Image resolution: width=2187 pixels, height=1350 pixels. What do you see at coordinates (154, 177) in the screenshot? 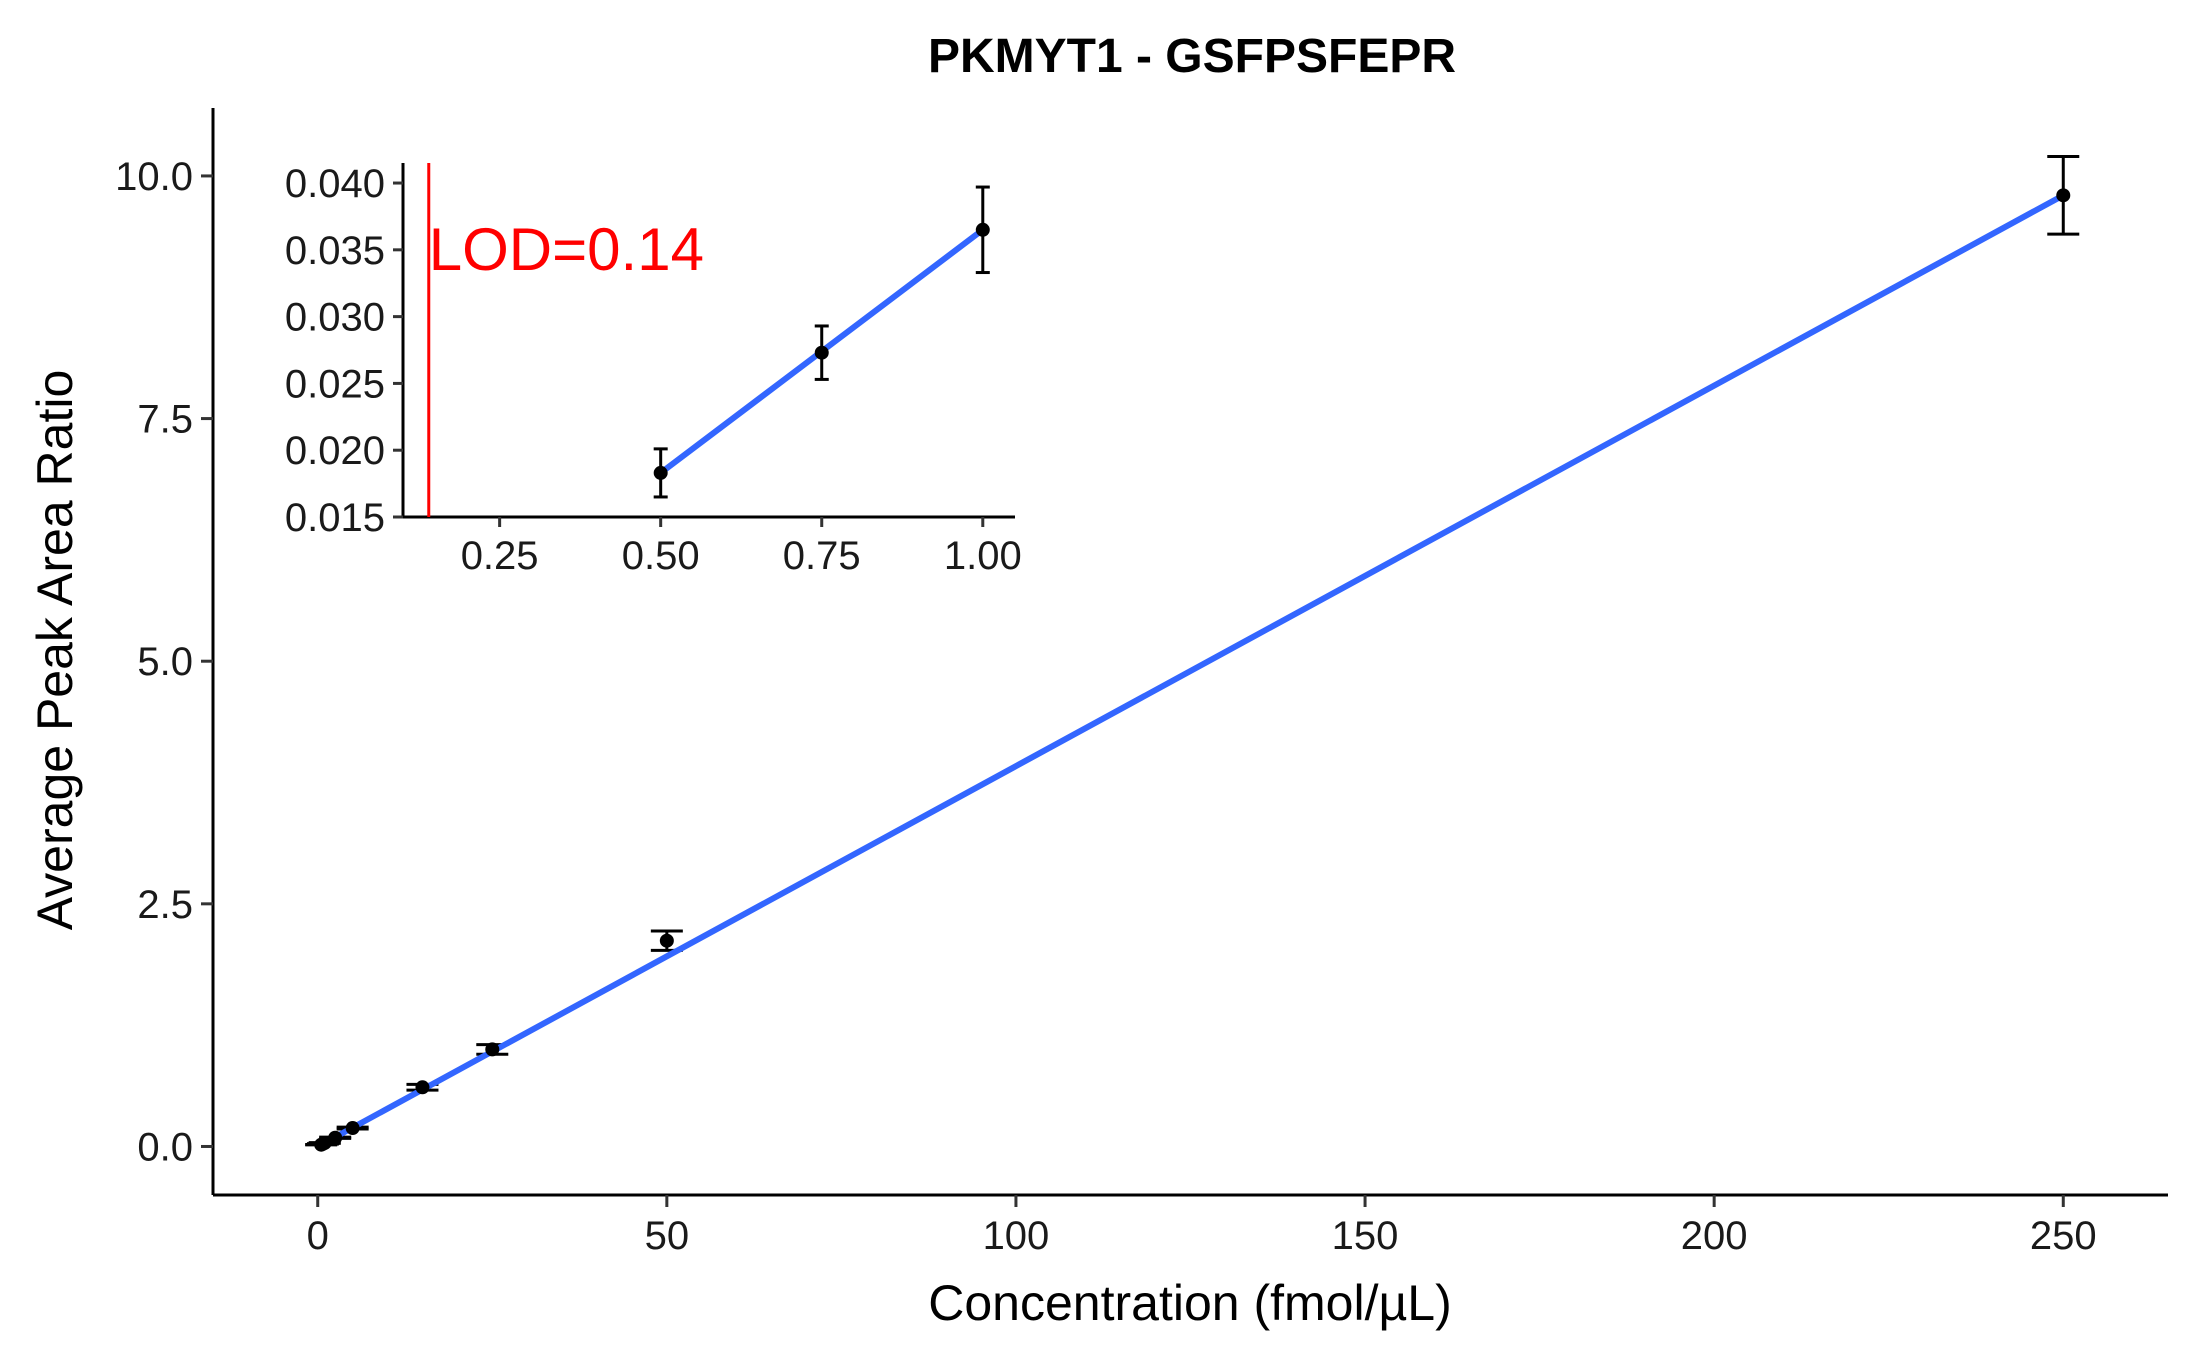
I see `main-y-tick-label: 10.0` at bounding box center [154, 177].